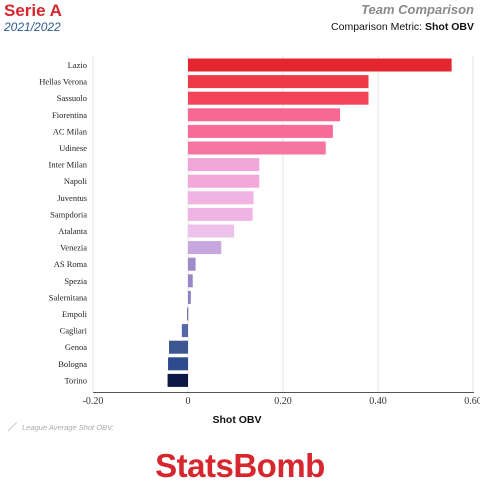 This screenshot has width=480, height=492. What do you see at coordinates (178, 347) in the screenshot?
I see `bar-genoa` at bounding box center [178, 347].